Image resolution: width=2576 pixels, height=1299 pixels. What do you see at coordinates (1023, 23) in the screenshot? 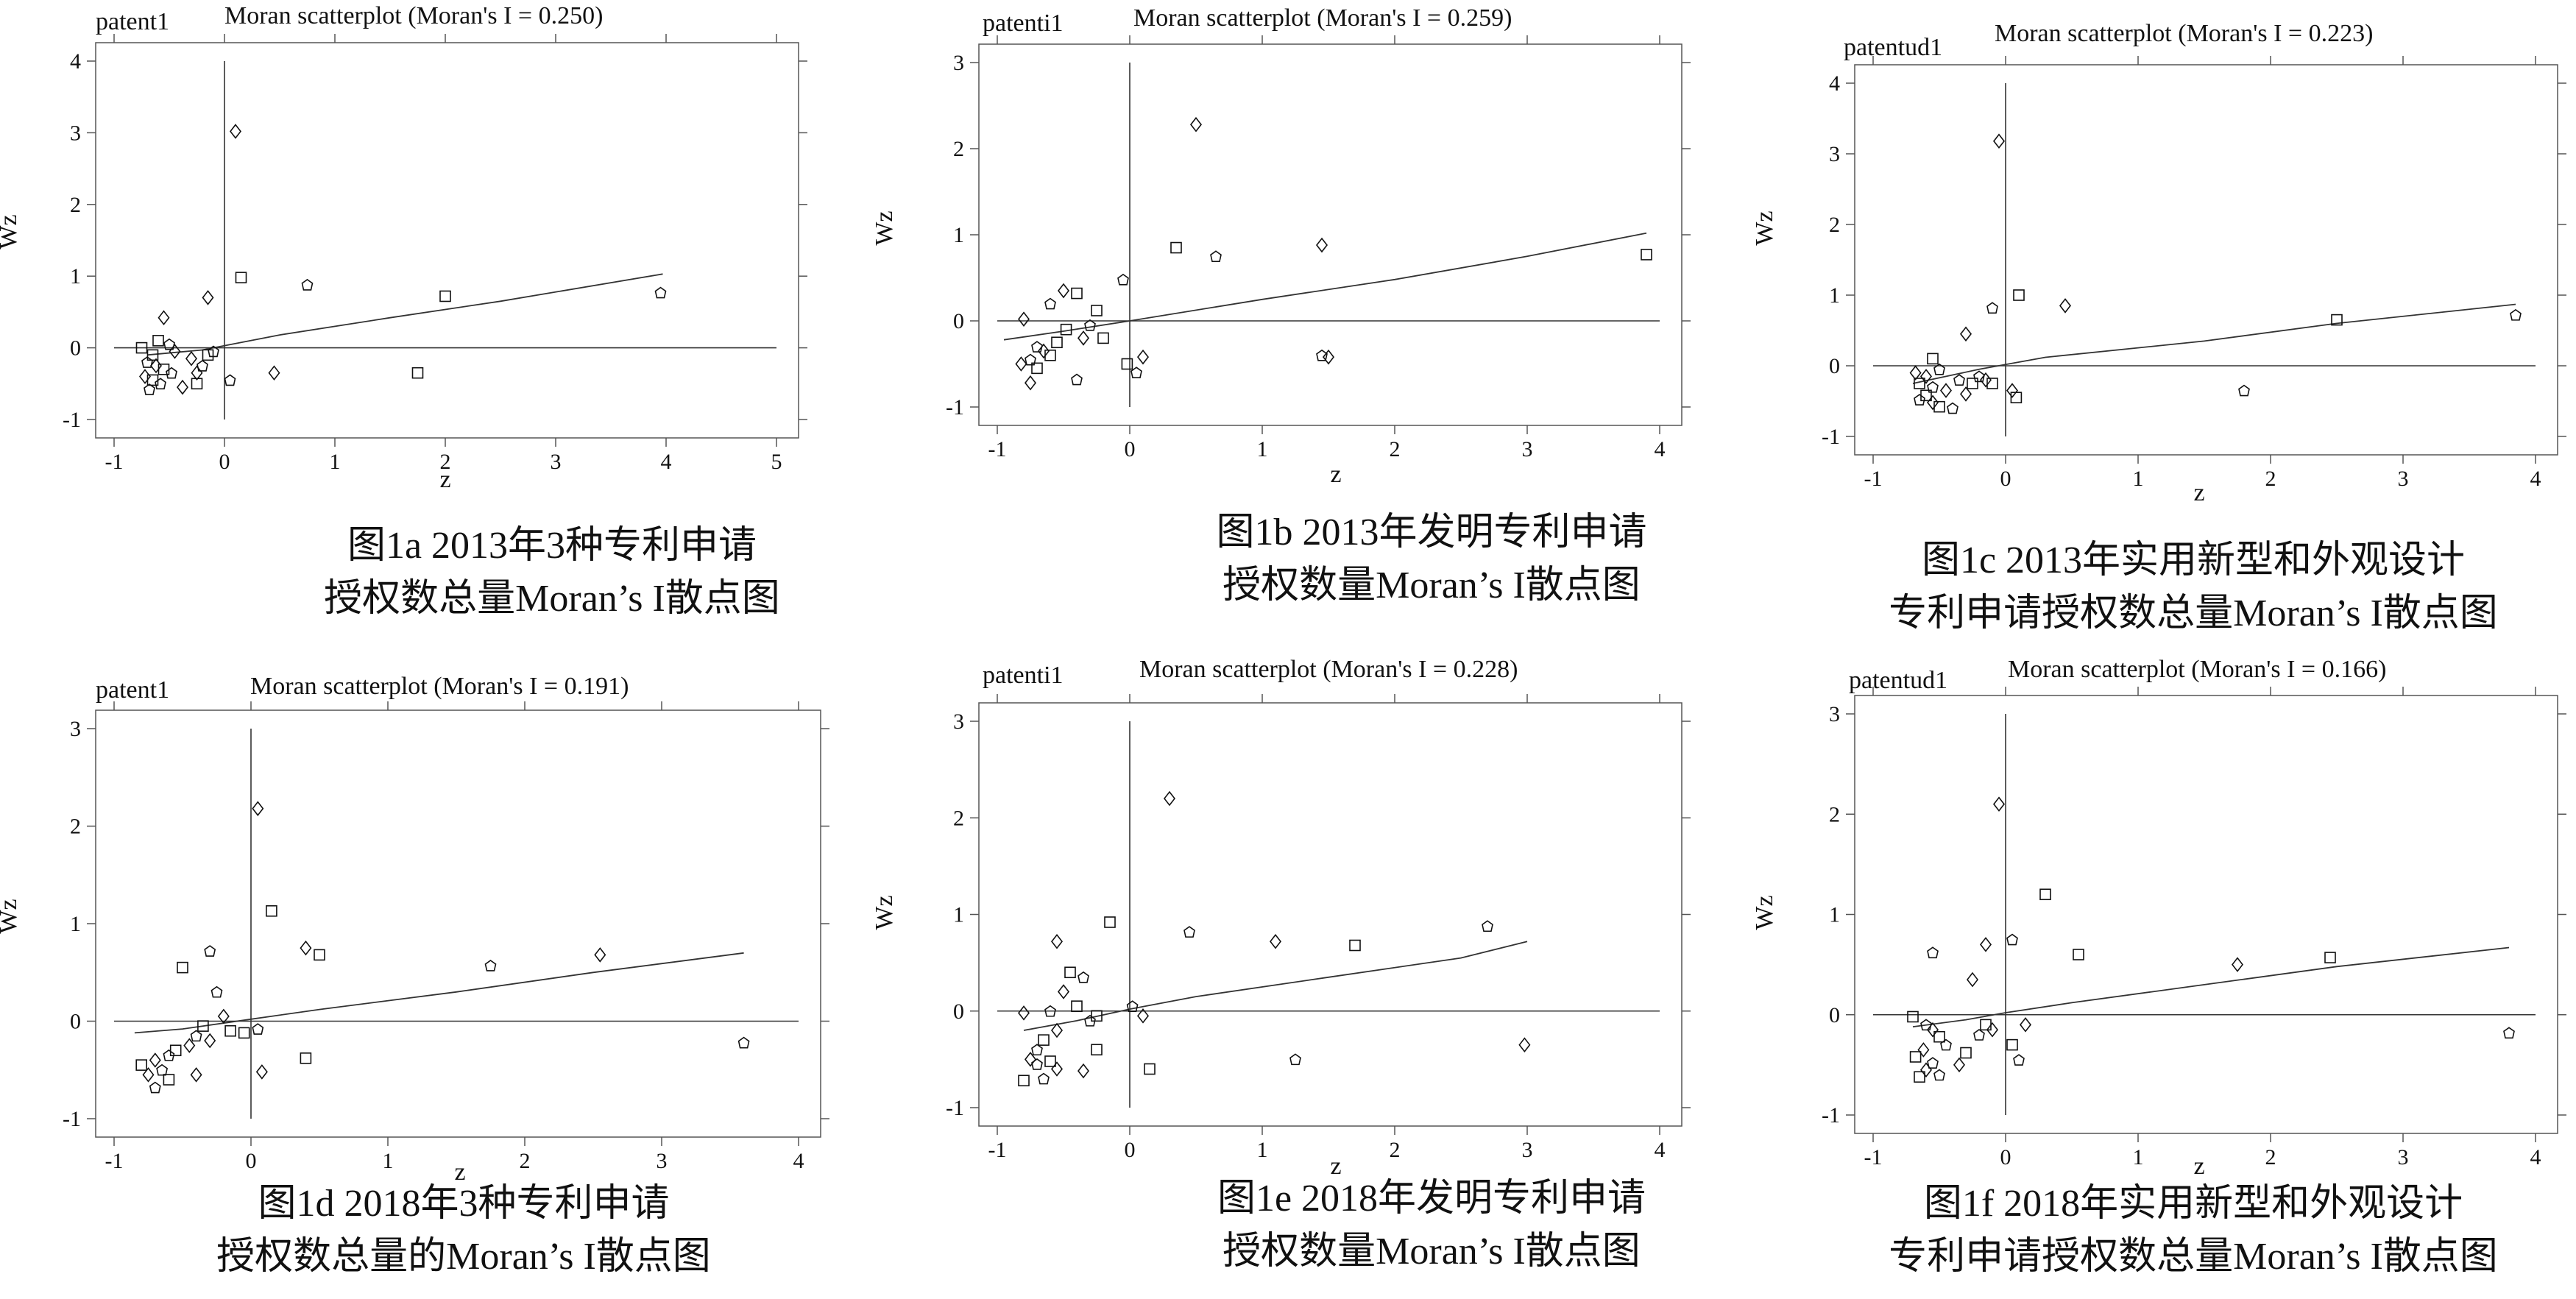
I see `variable-label: patenti1` at bounding box center [1023, 23].